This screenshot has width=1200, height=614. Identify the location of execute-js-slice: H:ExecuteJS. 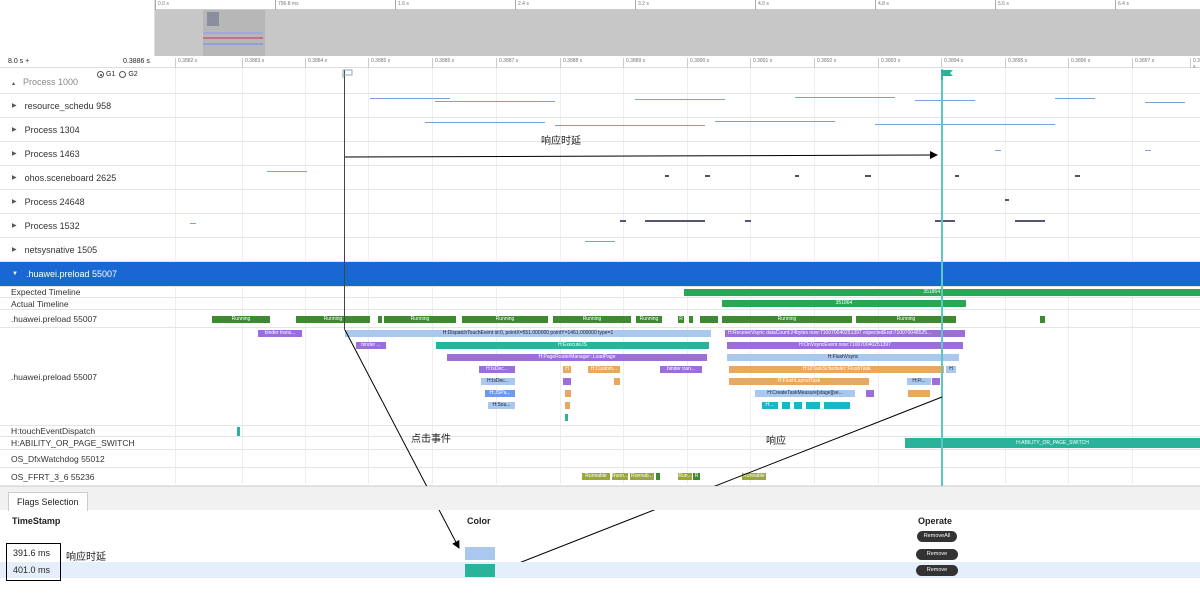
(572, 345).